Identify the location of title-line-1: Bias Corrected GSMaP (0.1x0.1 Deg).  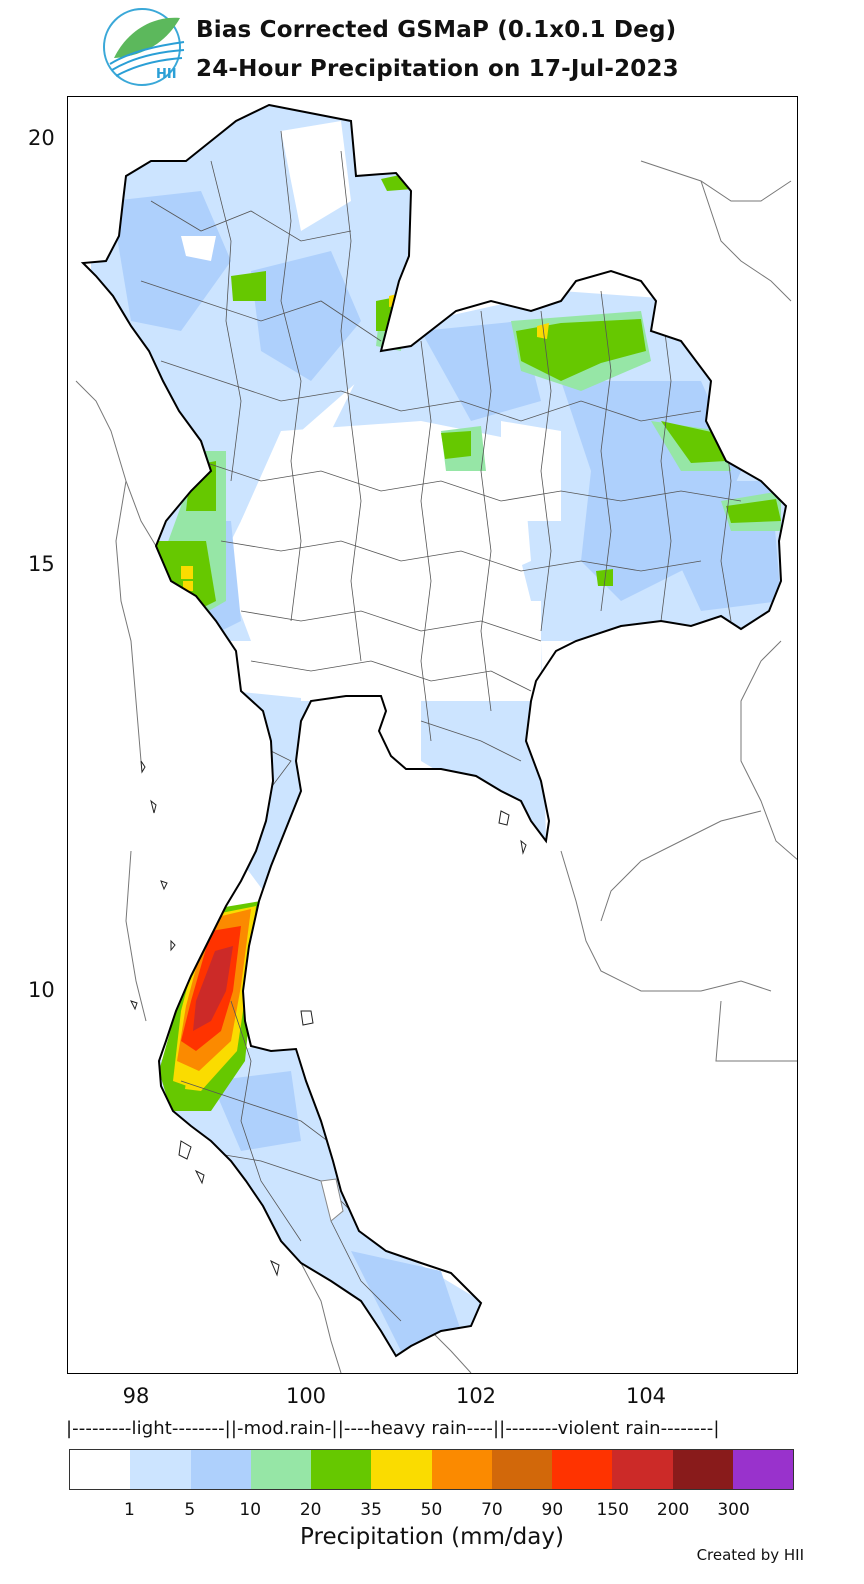
(436, 30).